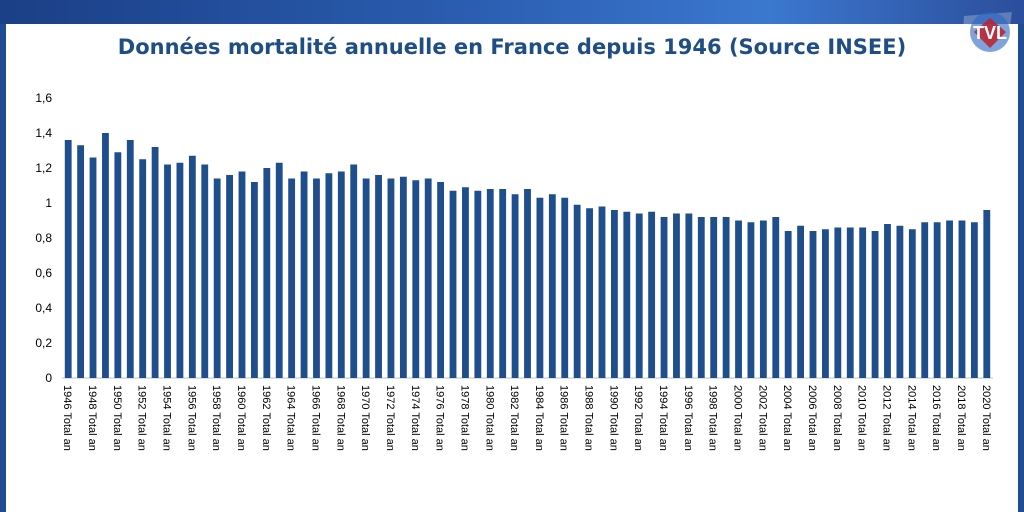 Image resolution: width=1024 pixels, height=512 pixels. Describe the element at coordinates (167, 418) in the screenshot. I see `x-tick-label: 1954 Total an` at that location.